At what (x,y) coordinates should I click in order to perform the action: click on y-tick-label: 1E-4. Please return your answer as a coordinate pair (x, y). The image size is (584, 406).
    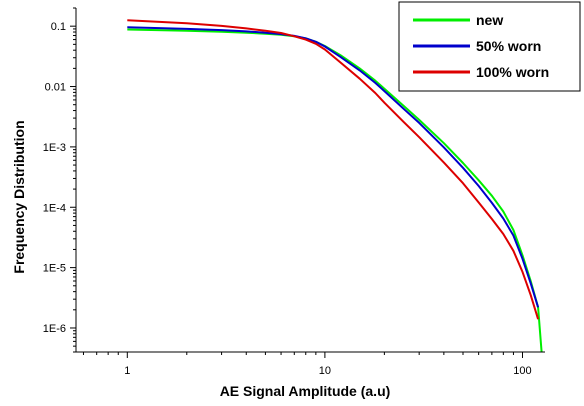
    Looking at the image, I should click on (54, 208).